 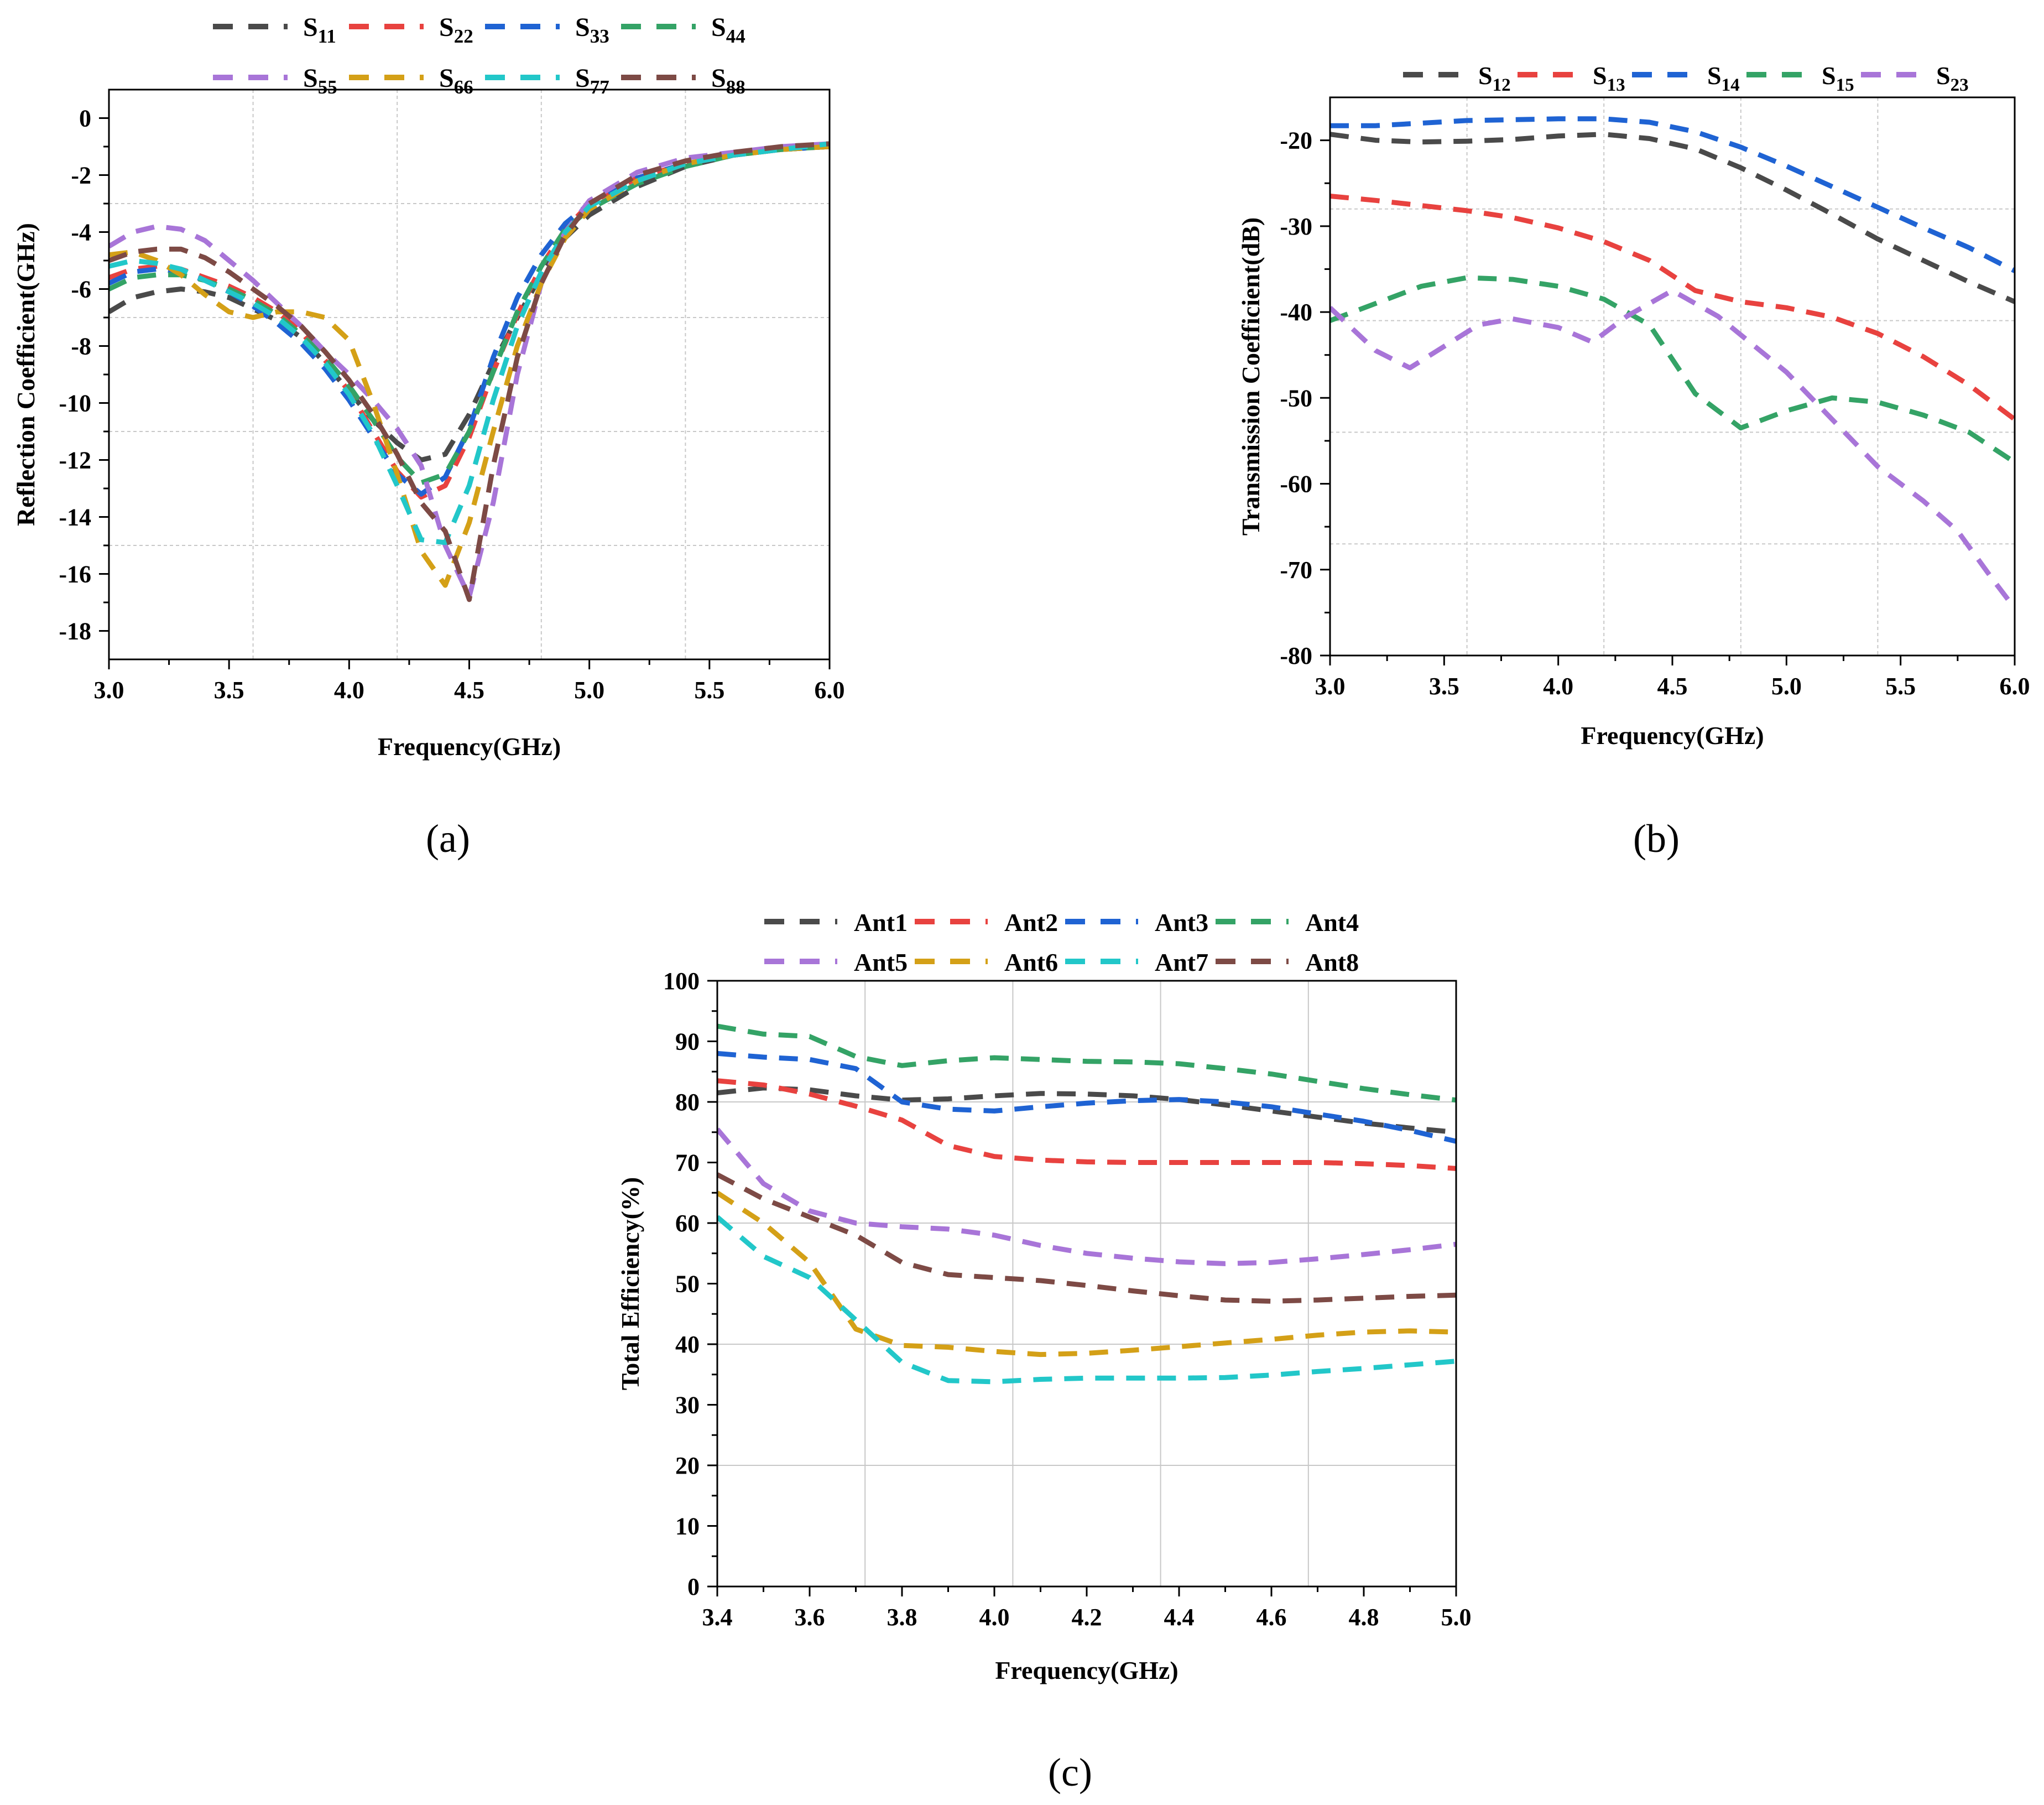 I want to click on legend-label-subscript: 15, so click(x=1845, y=85).